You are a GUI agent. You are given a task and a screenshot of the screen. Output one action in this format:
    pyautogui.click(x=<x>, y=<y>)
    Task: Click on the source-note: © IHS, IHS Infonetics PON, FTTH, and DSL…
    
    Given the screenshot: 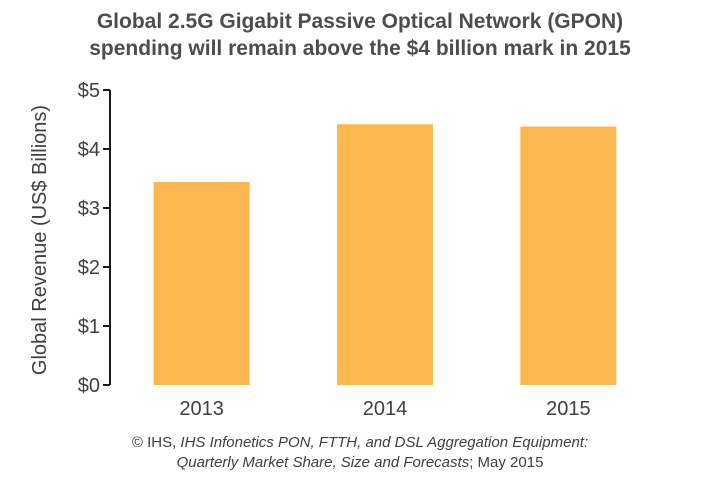 What is the action you would take?
    pyautogui.click(x=360, y=453)
    